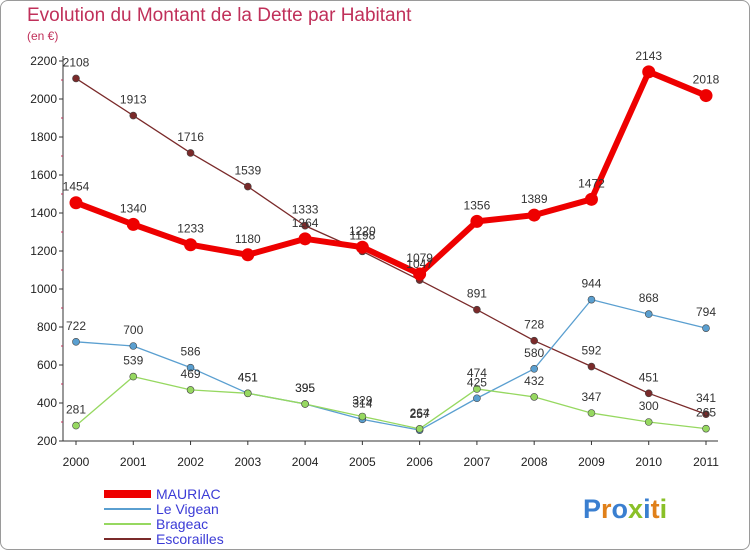 The height and width of the screenshot is (550, 750). Describe the element at coordinates (706, 462) in the screenshot. I see `x-tick-label: 2011` at that location.